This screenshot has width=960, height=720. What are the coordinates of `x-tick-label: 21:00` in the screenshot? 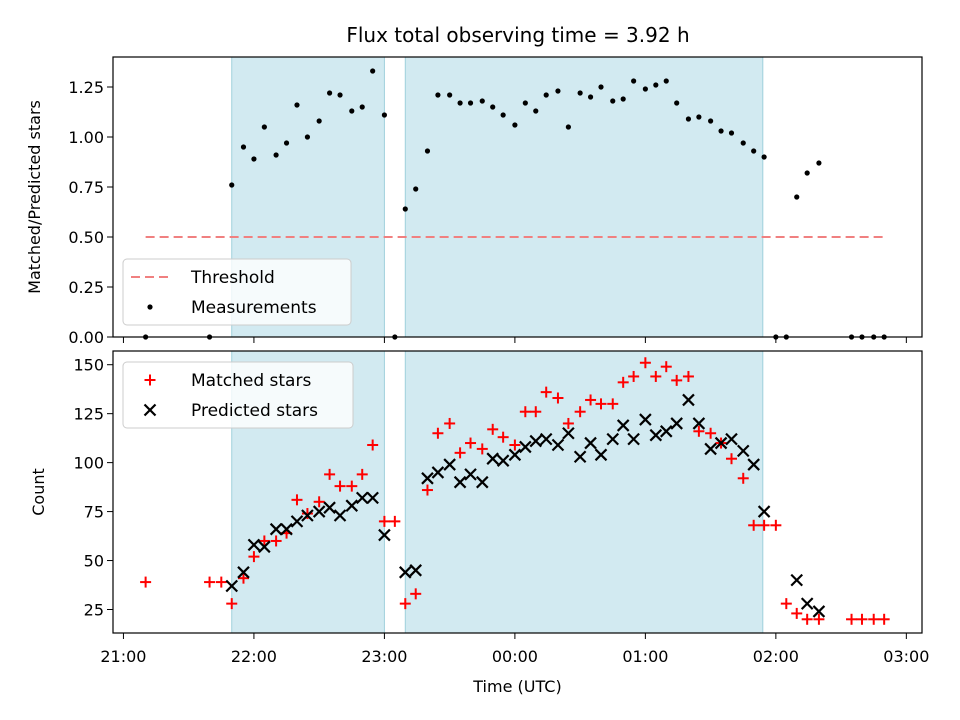 It's located at (123, 656).